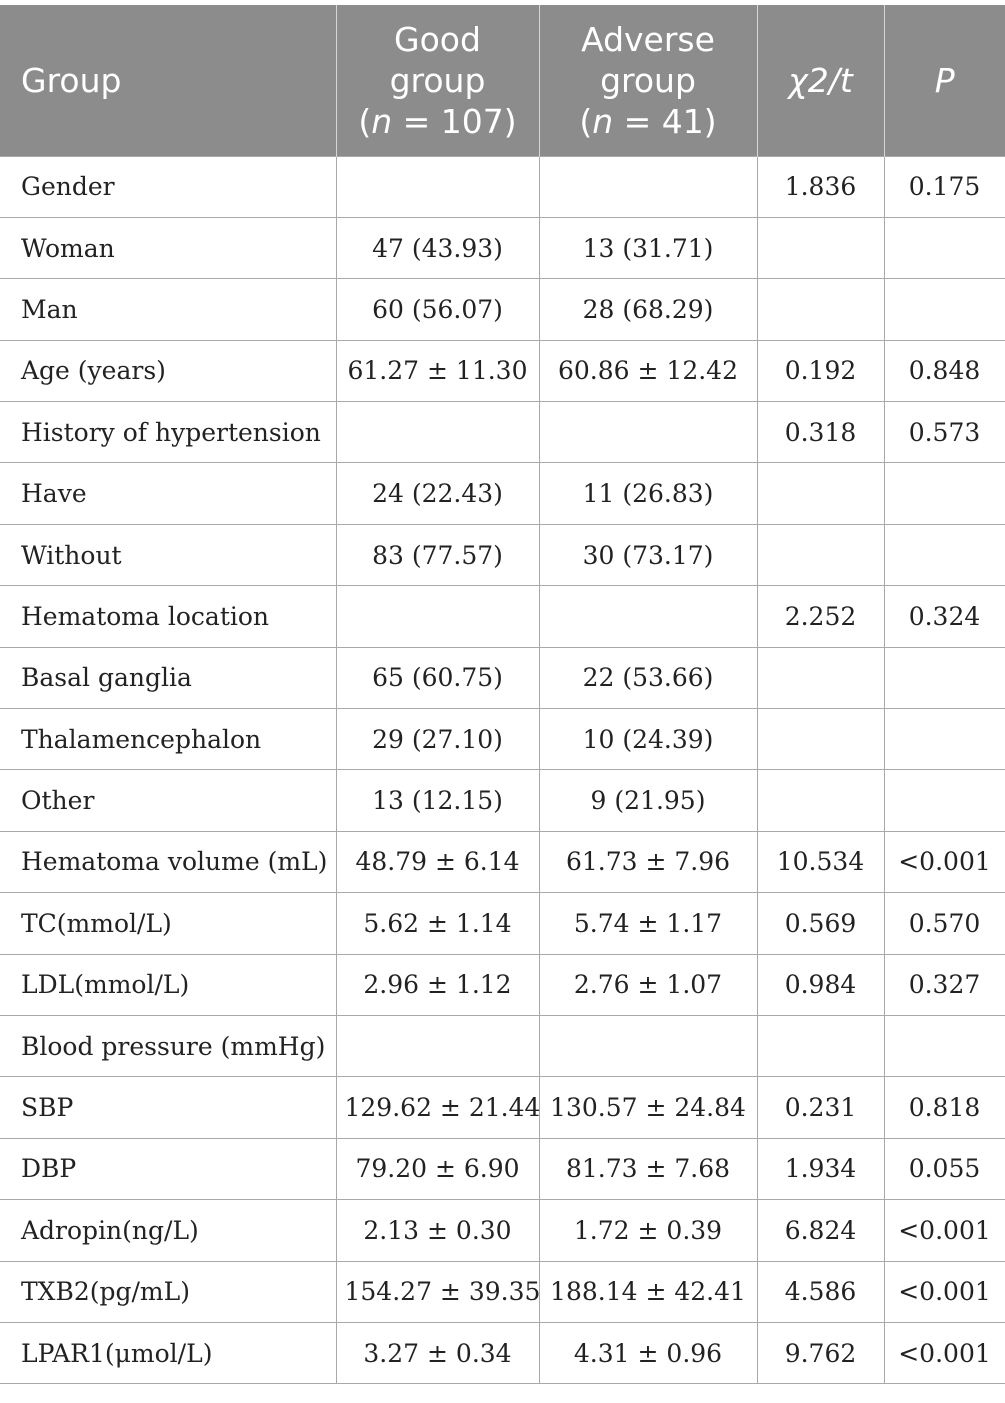 This screenshot has height=1403, width=1005. I want to click on good-group-cell: 5.62 ± 1.14, so click(437, 923).